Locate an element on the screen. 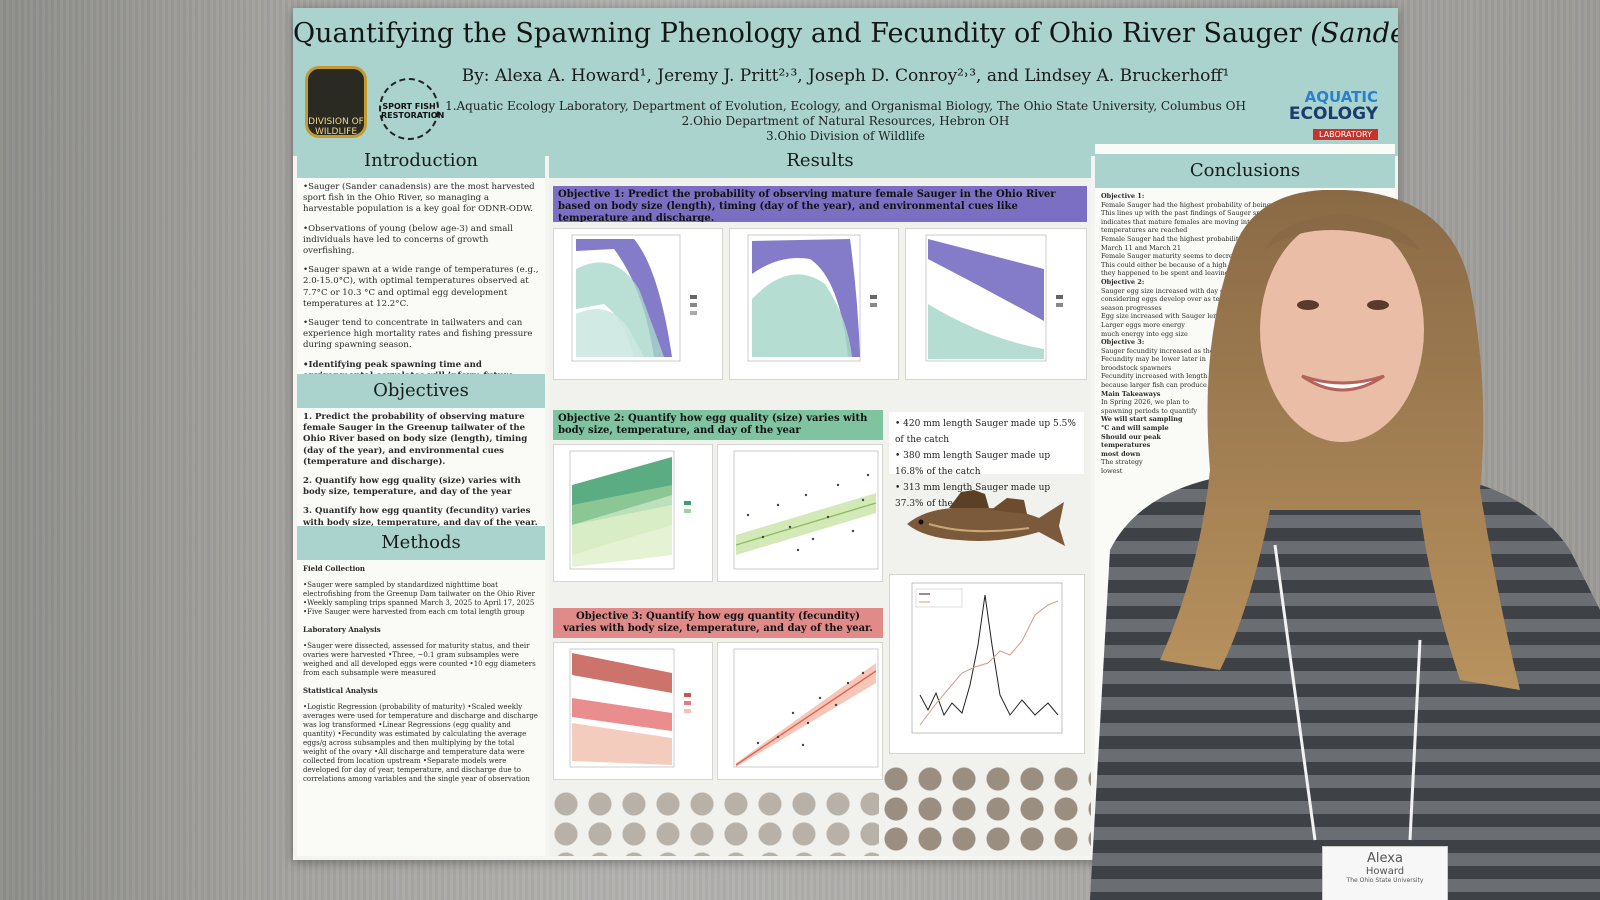 This screenshot has width=1600, height=900. obj1-chart-temperature is located at coordinates (814, 304).